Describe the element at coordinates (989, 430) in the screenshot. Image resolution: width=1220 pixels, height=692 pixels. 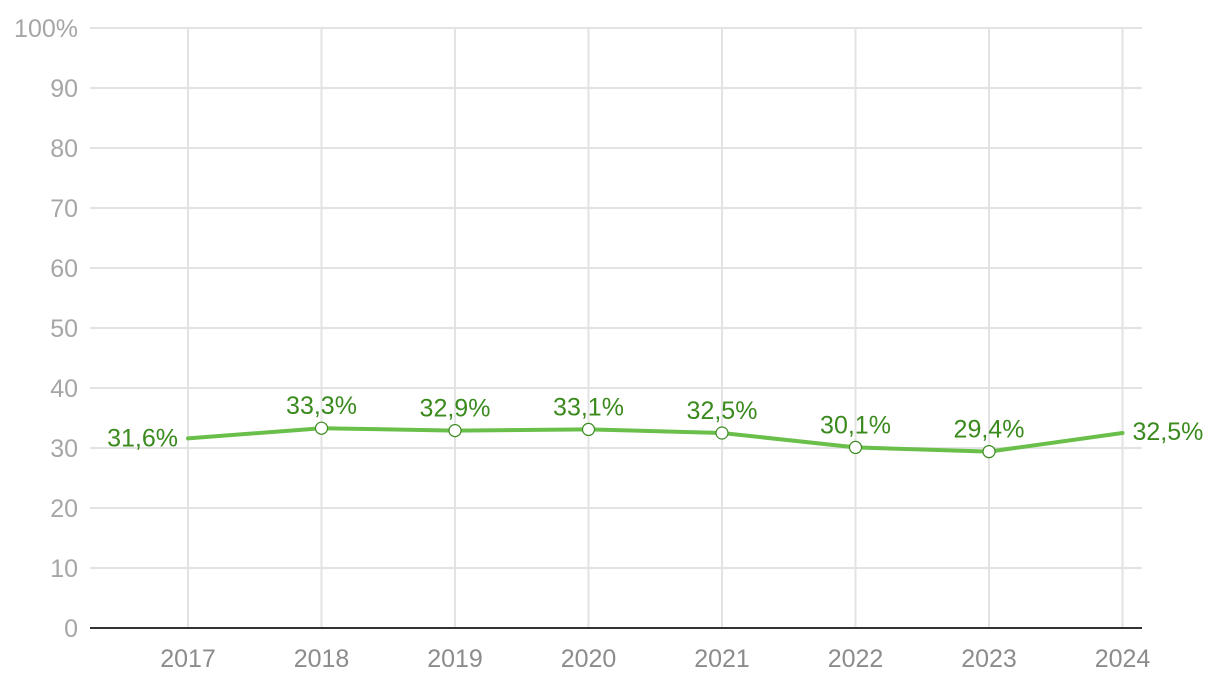
I see `data-label: 29,4%` at that location.